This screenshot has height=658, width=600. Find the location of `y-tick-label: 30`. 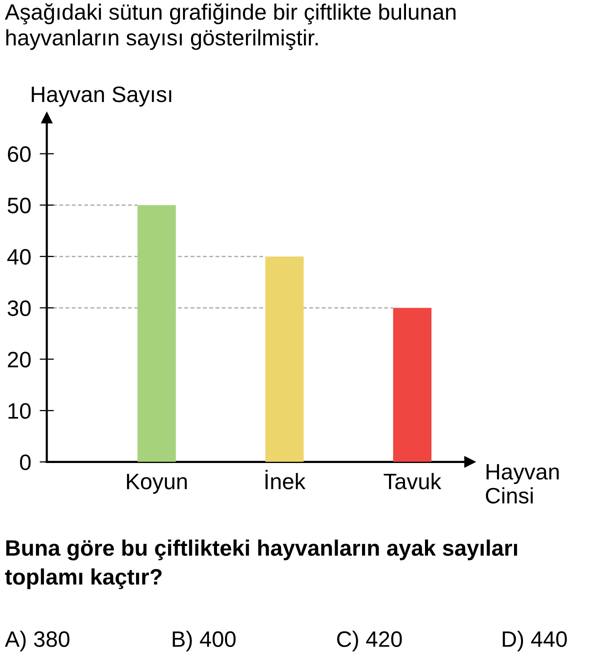

y-tick-label: 30 is located at coordinates (19, 308).